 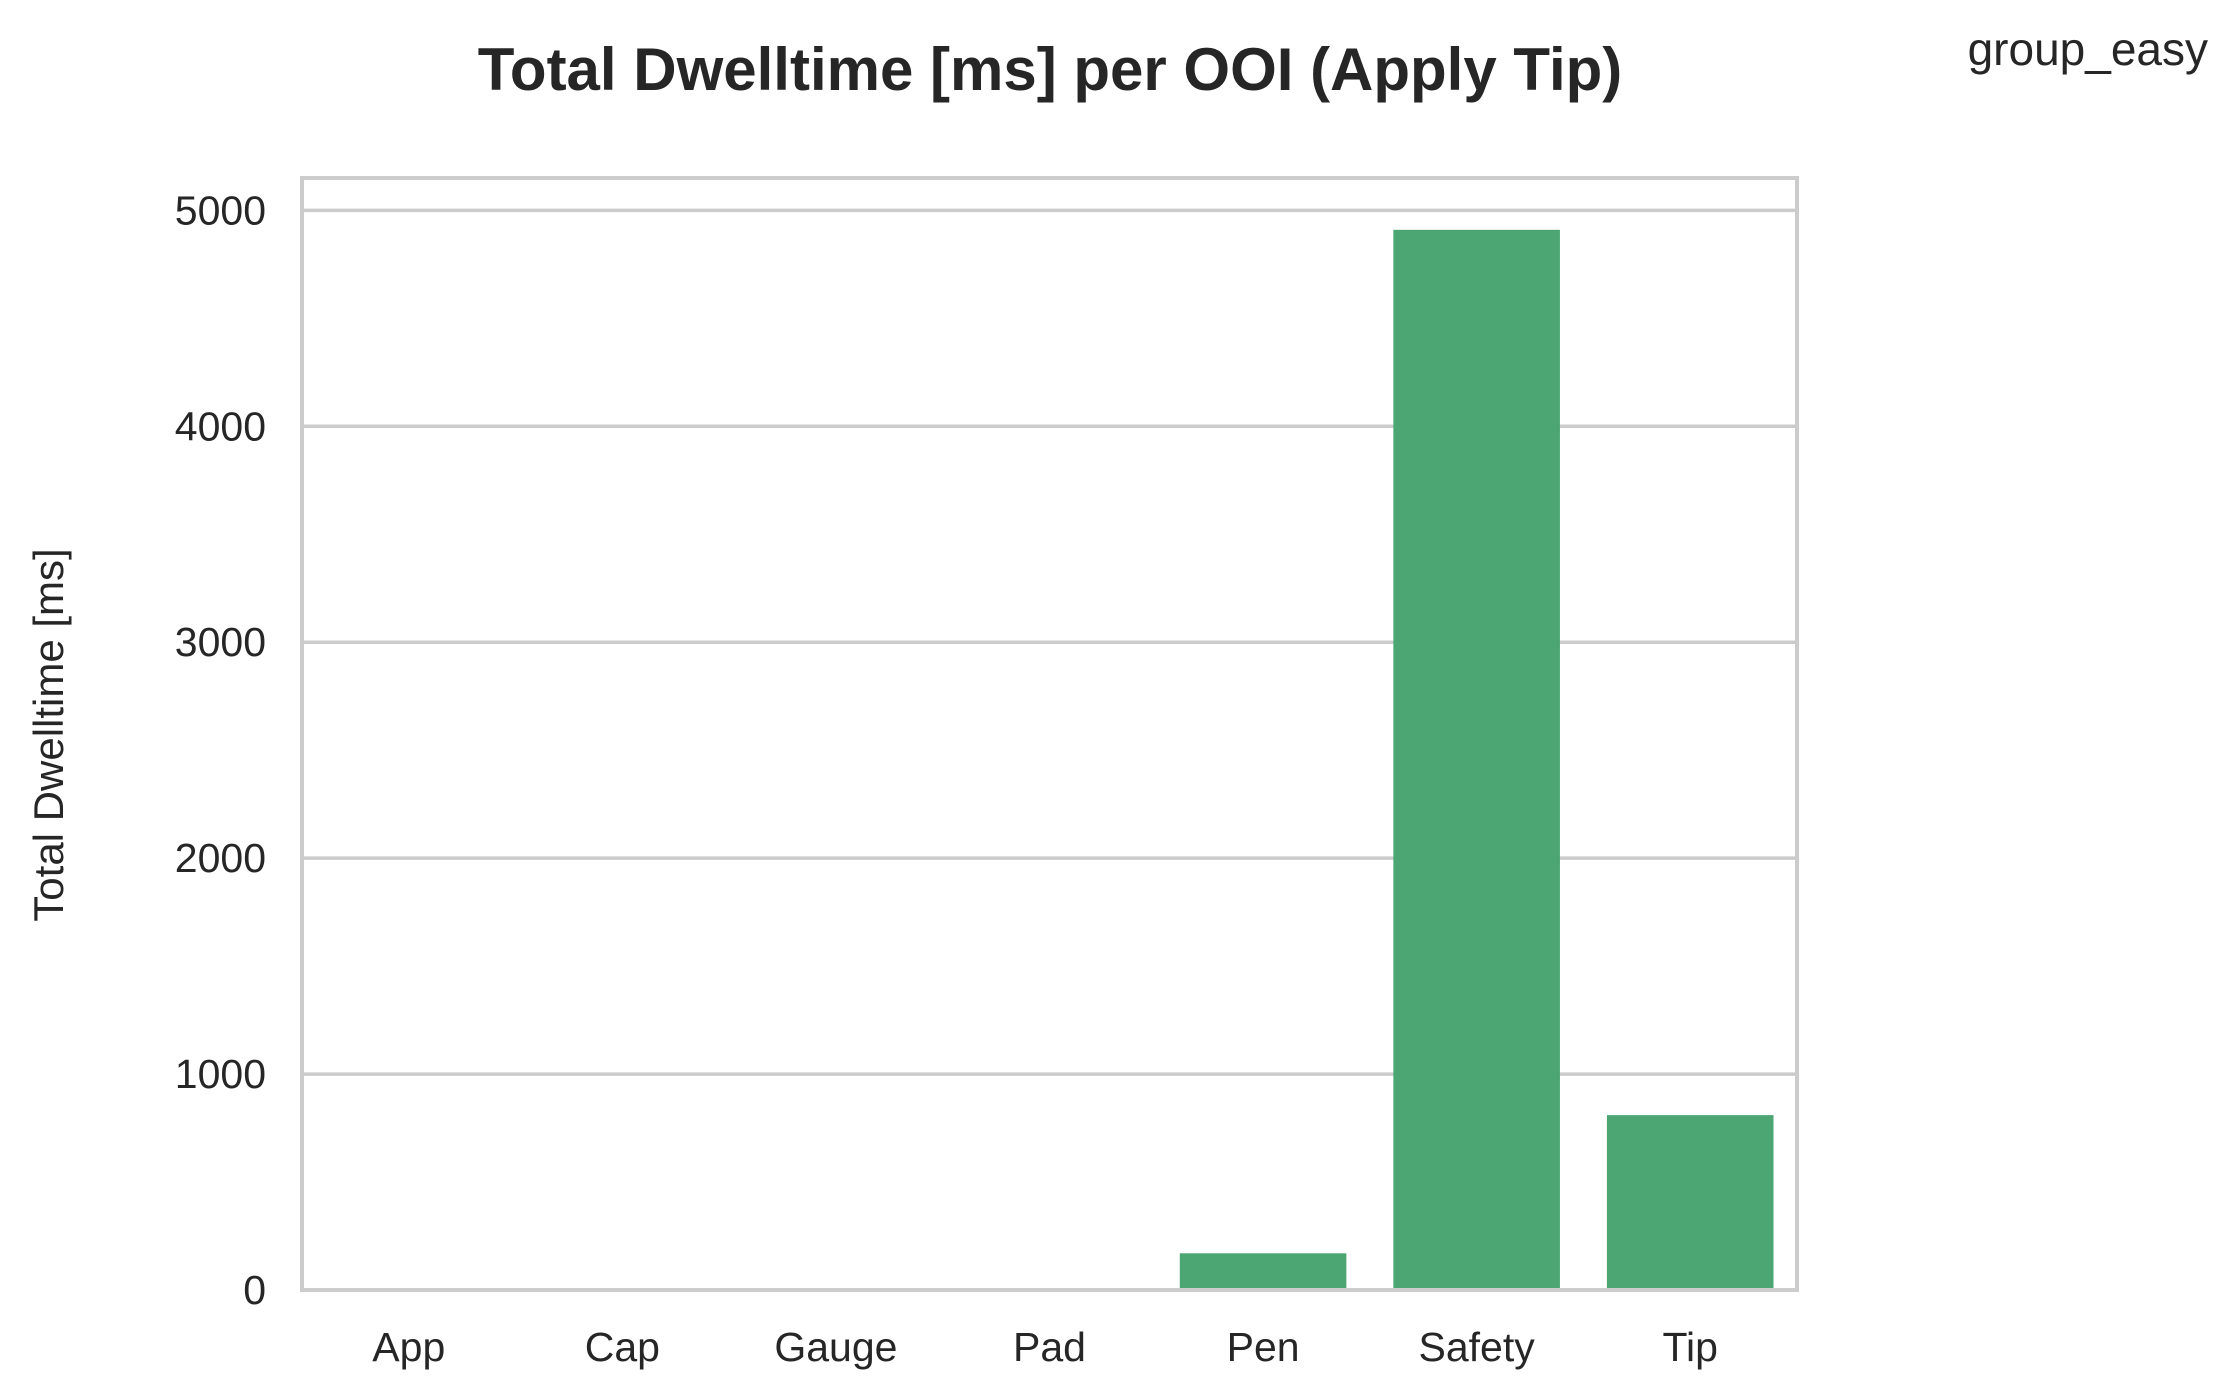 I want to click on y-tick-label: 0, so click(x=254, y=1290).